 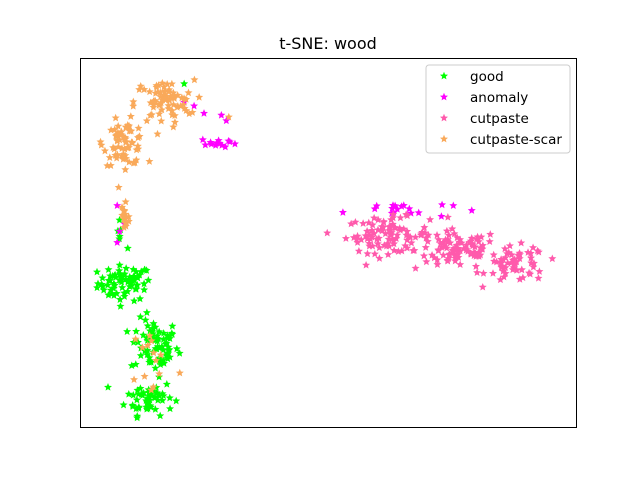 I want to click on series-cutpaste, so click(x=440, y=250).